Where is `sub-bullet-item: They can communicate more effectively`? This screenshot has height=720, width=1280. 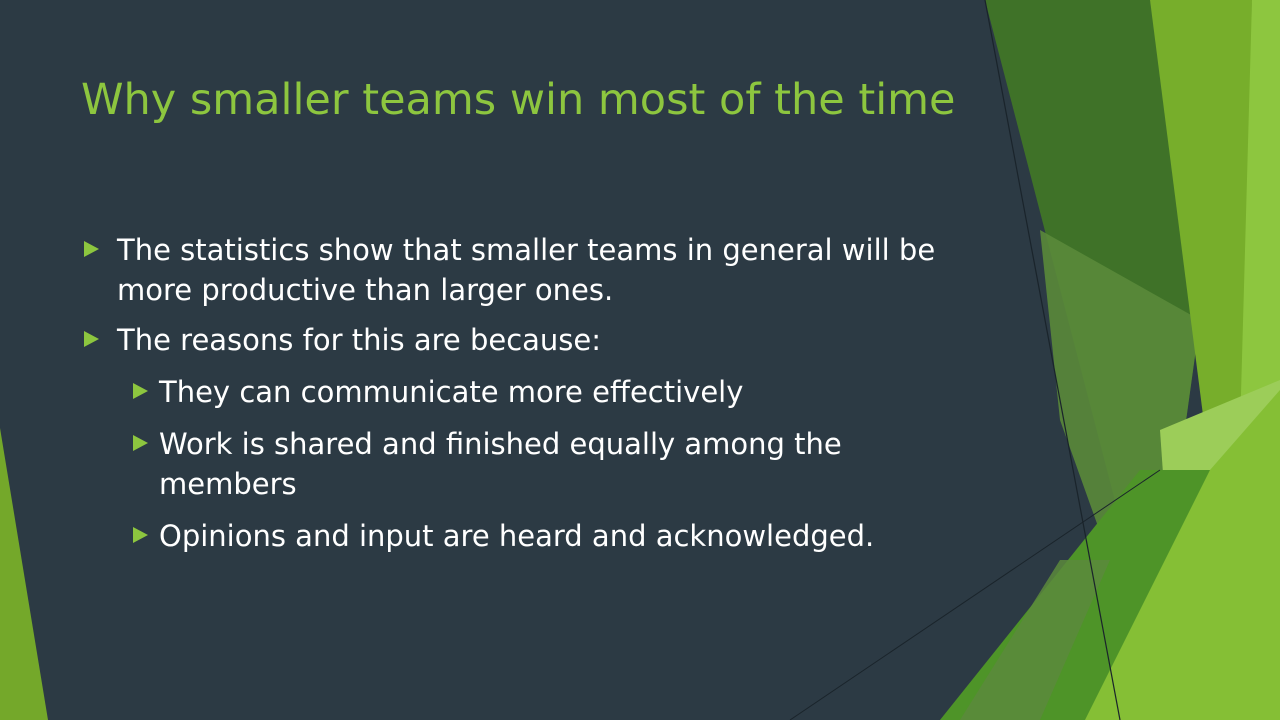
sub-bullet-item: They can communicate more effectively is located at coordinates (547, 392).